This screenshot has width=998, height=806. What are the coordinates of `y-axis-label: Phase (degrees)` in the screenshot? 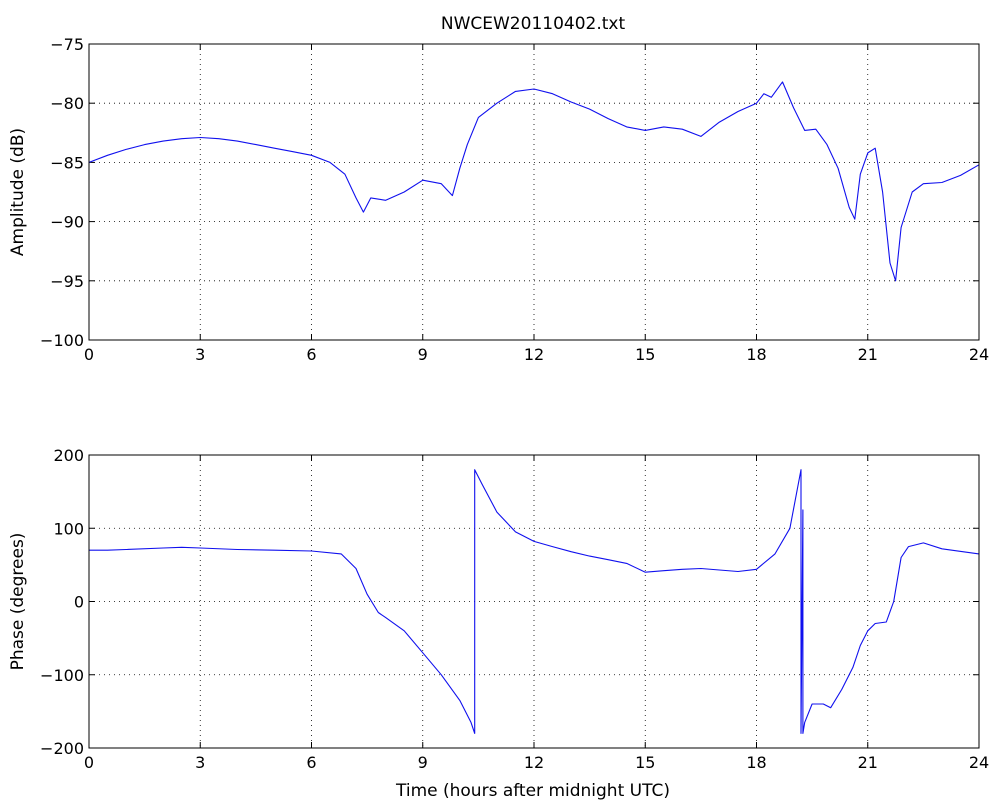 It's located at (18, 602).